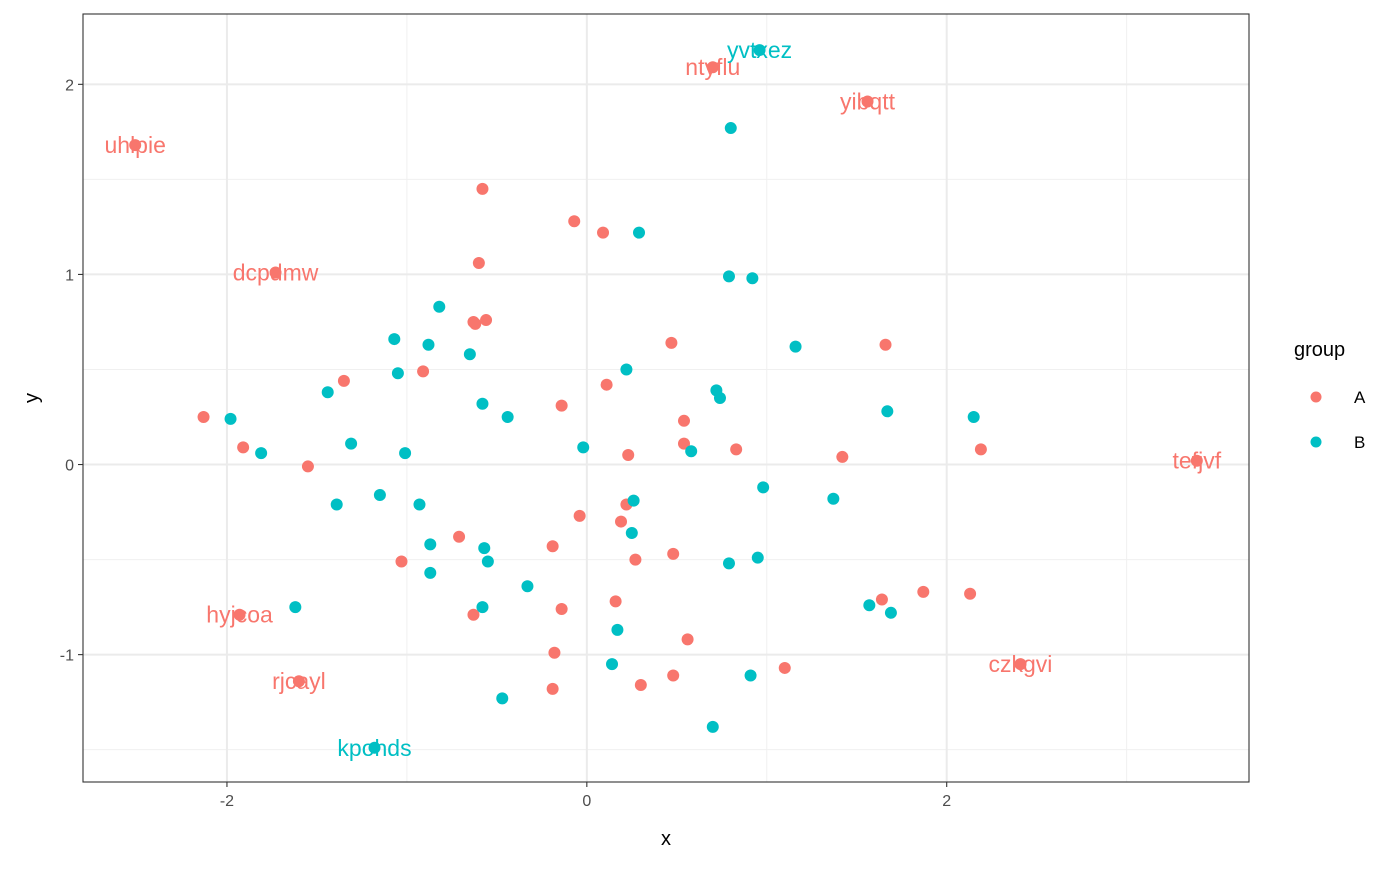  I want to click on x-tick-label: -2, so click(227, 801).